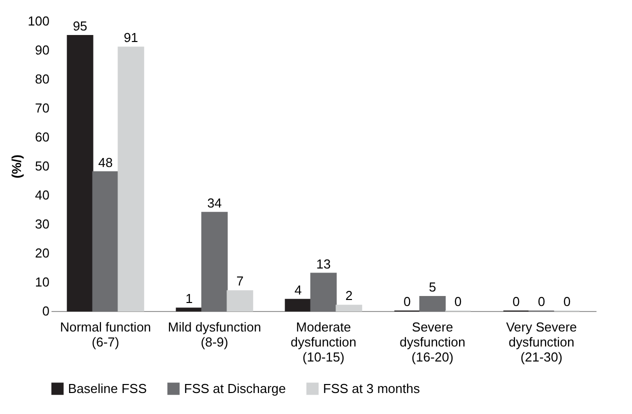 This screenshot has height=414, width=632. What do you see at coordinates (16, 166) in the screenshot?
I see `y-axis-title: (%/)` at bounding box center [16, 166].